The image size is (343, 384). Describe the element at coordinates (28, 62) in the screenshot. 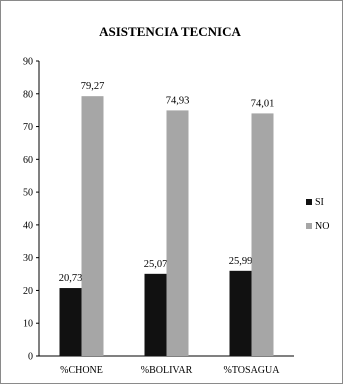

I see `y-tick-label: 90` at that location.